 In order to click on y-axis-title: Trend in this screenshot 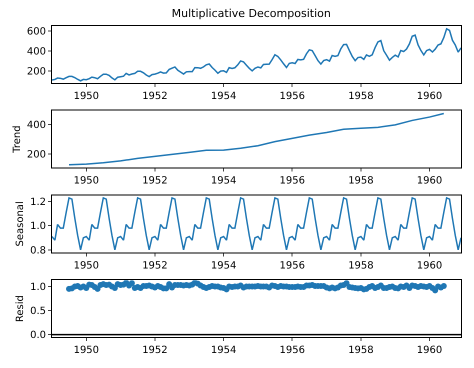, I will do `click(17, 139)`.